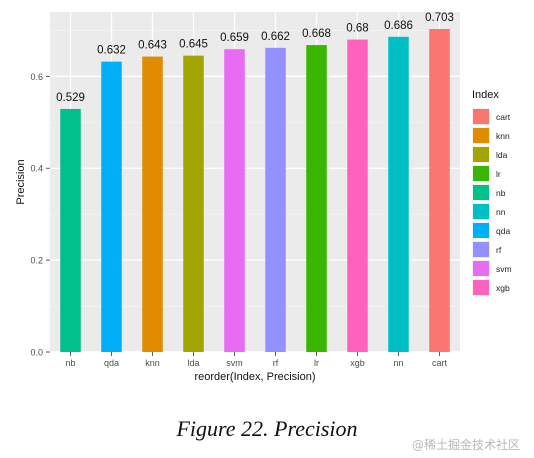 The width and height of the screenshot is (534, 458). I want to click on x-tick-label-qda: qda, so click(111, 363).